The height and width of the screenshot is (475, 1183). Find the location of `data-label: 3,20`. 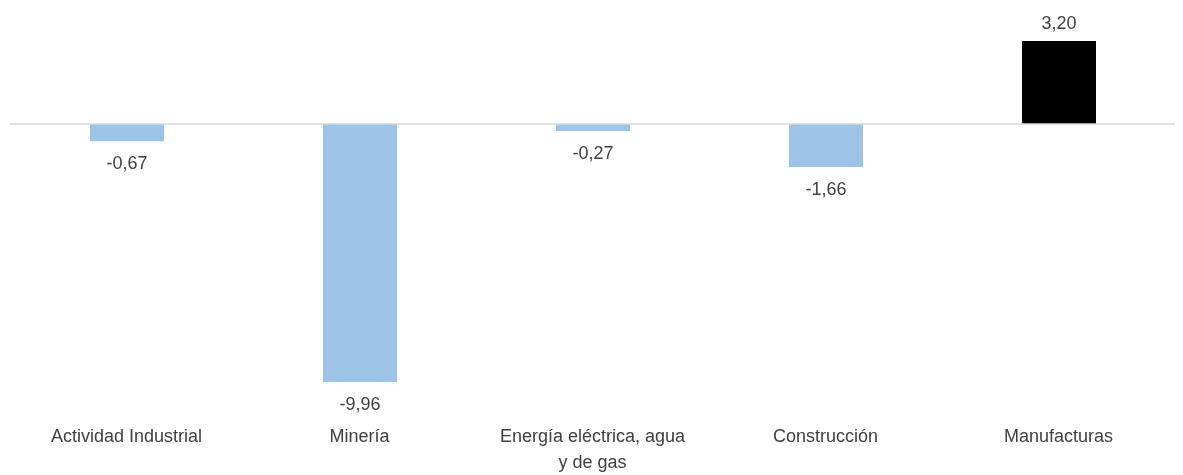

data-label: 3,20 is located at coordinates (1059, 23).